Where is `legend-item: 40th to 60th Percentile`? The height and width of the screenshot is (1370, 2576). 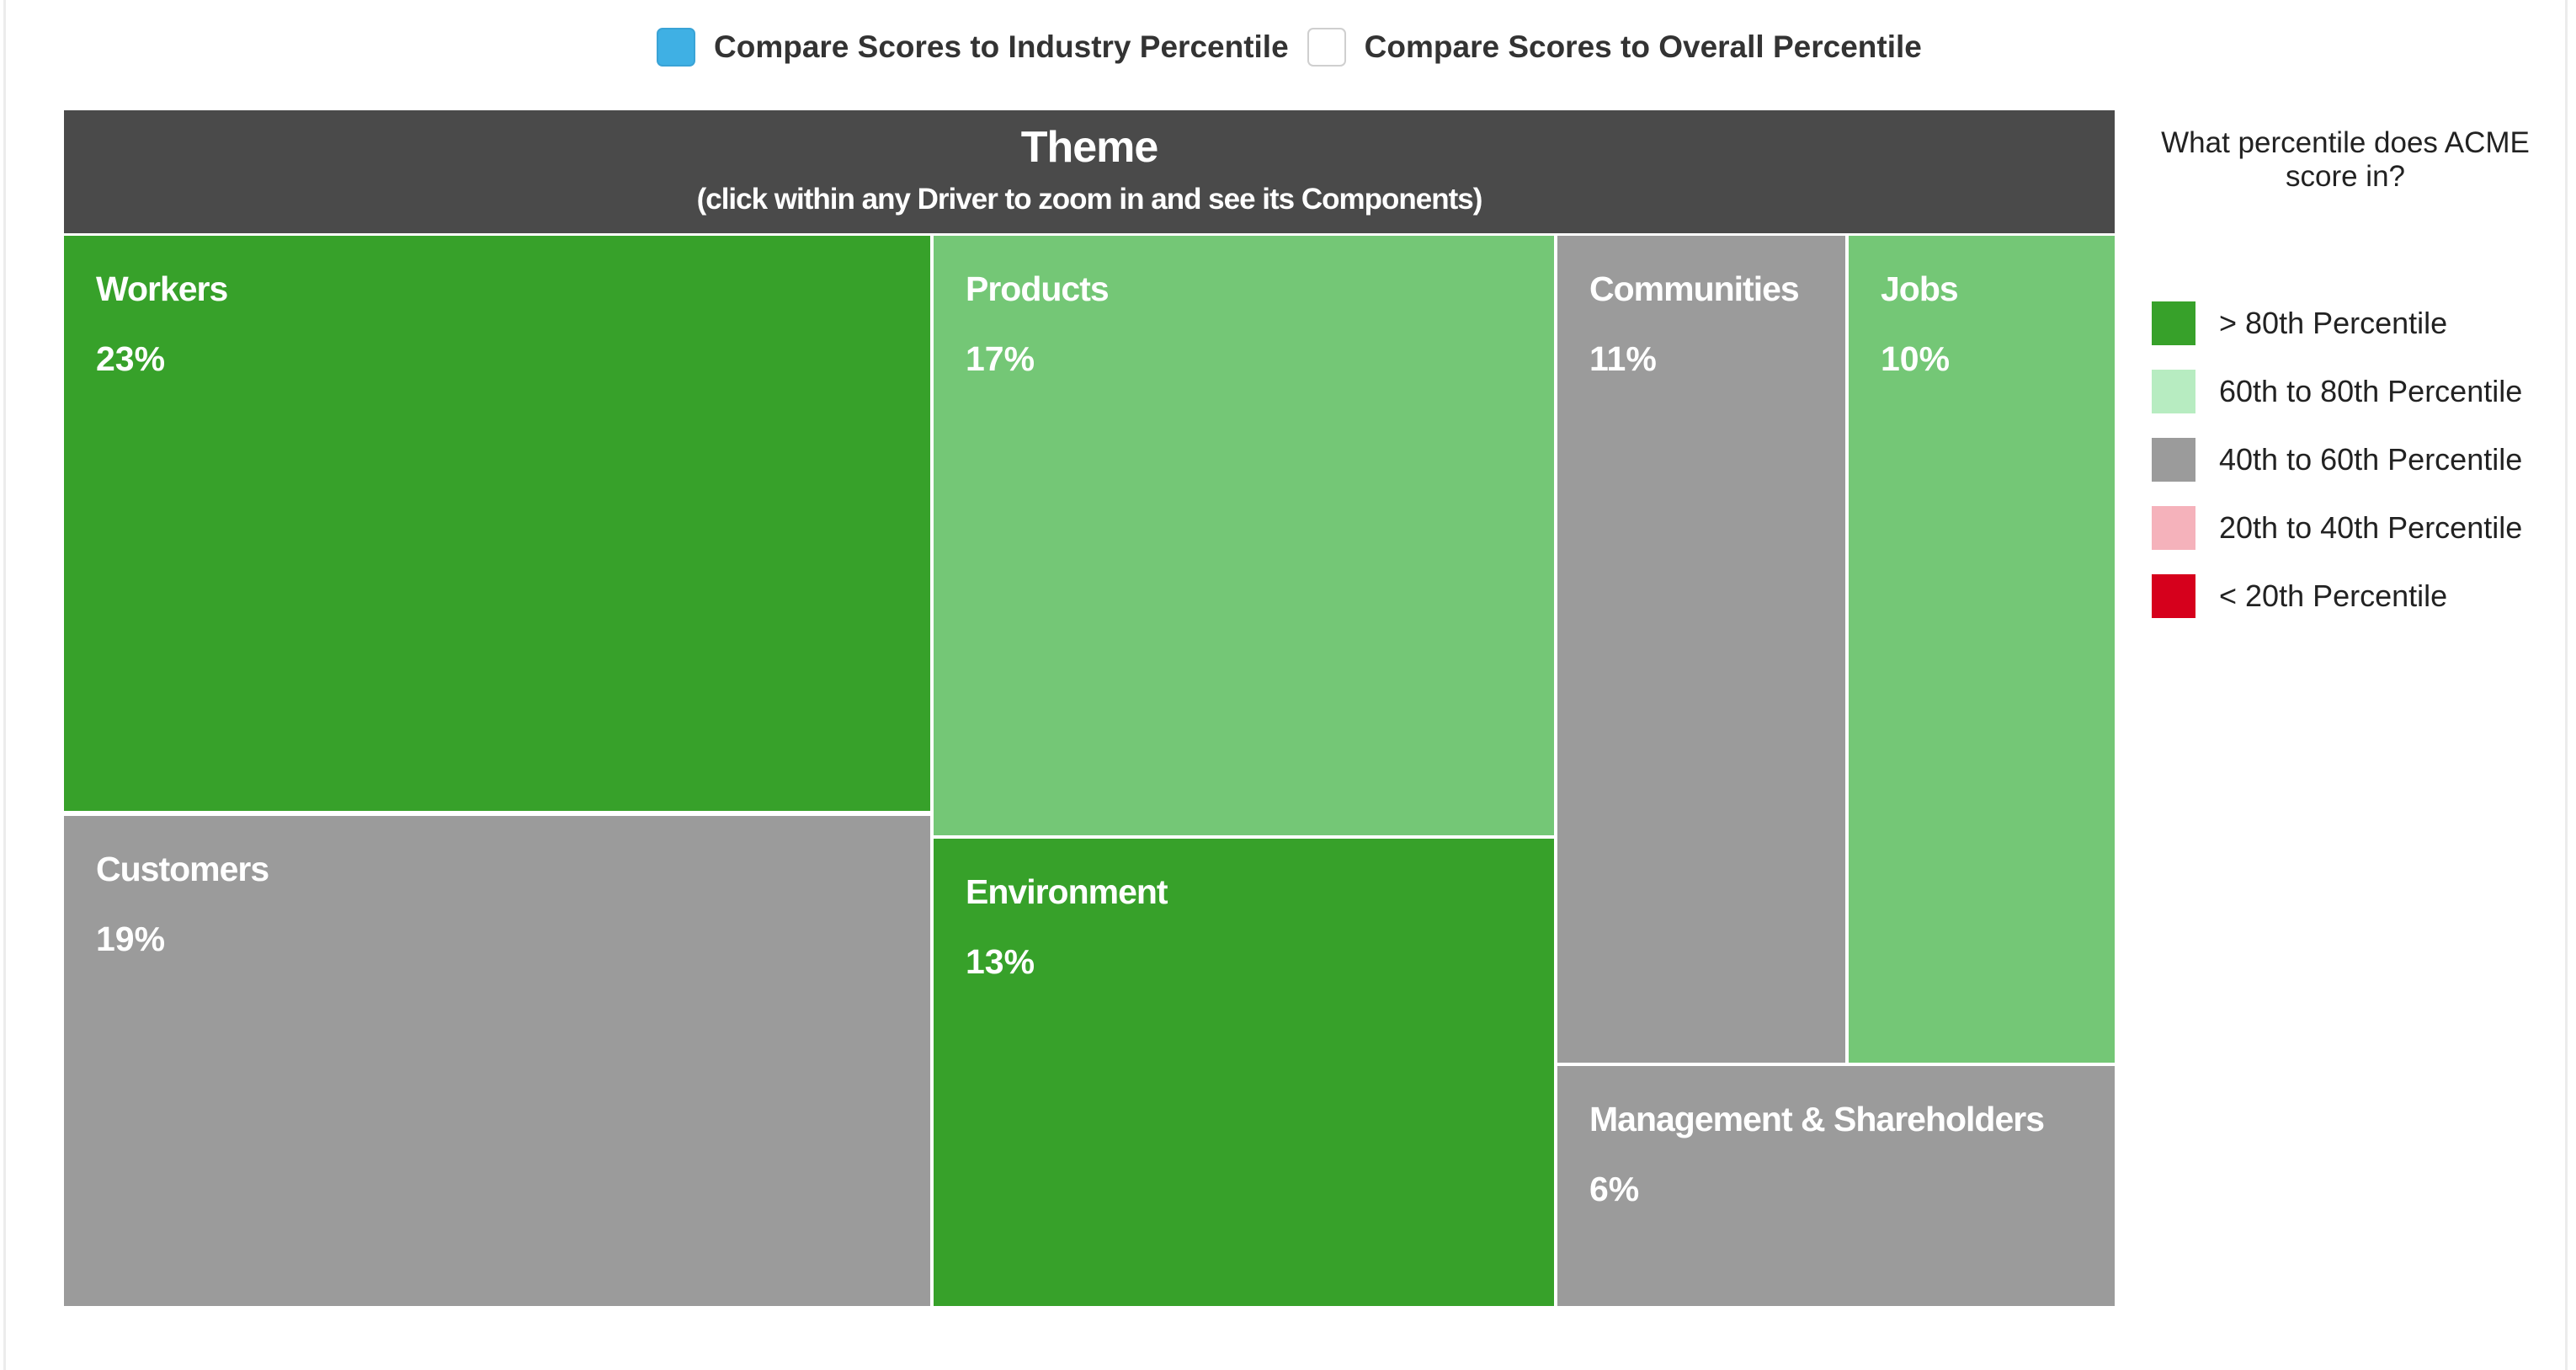 legend-item: 40th to 60th Percentile is located at coordinates (2337, 460).